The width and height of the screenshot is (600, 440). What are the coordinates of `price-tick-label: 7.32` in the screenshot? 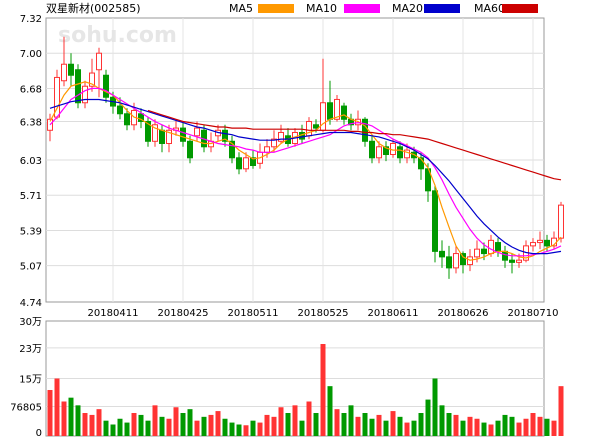 It's located at (31, 19).